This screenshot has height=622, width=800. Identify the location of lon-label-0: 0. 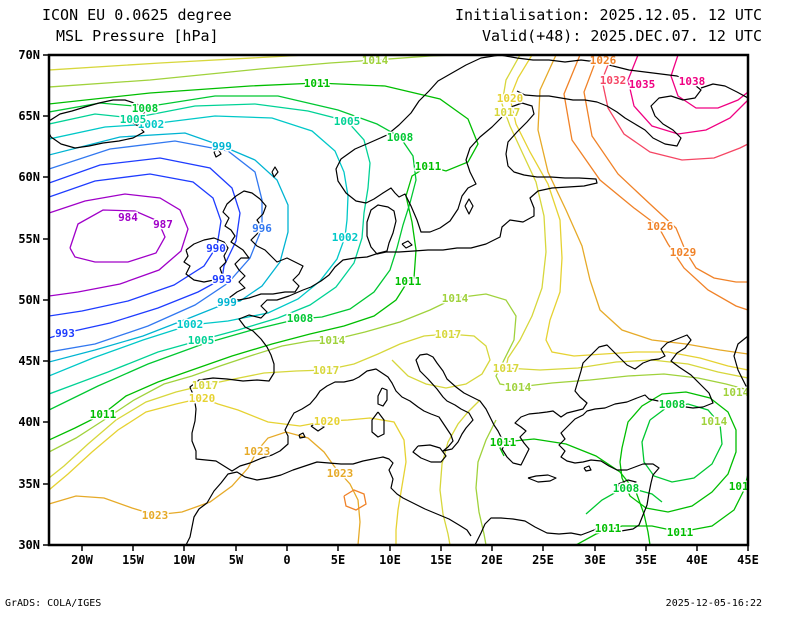
(286, 560).